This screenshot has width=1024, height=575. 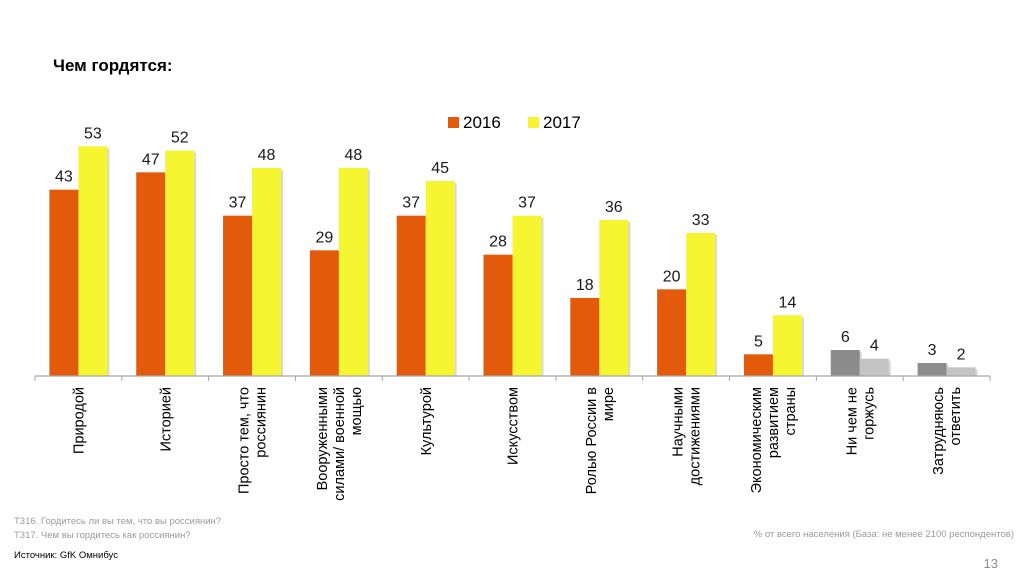 I want to click on legend-label-2016: 2016, so click(x=482, y=122).